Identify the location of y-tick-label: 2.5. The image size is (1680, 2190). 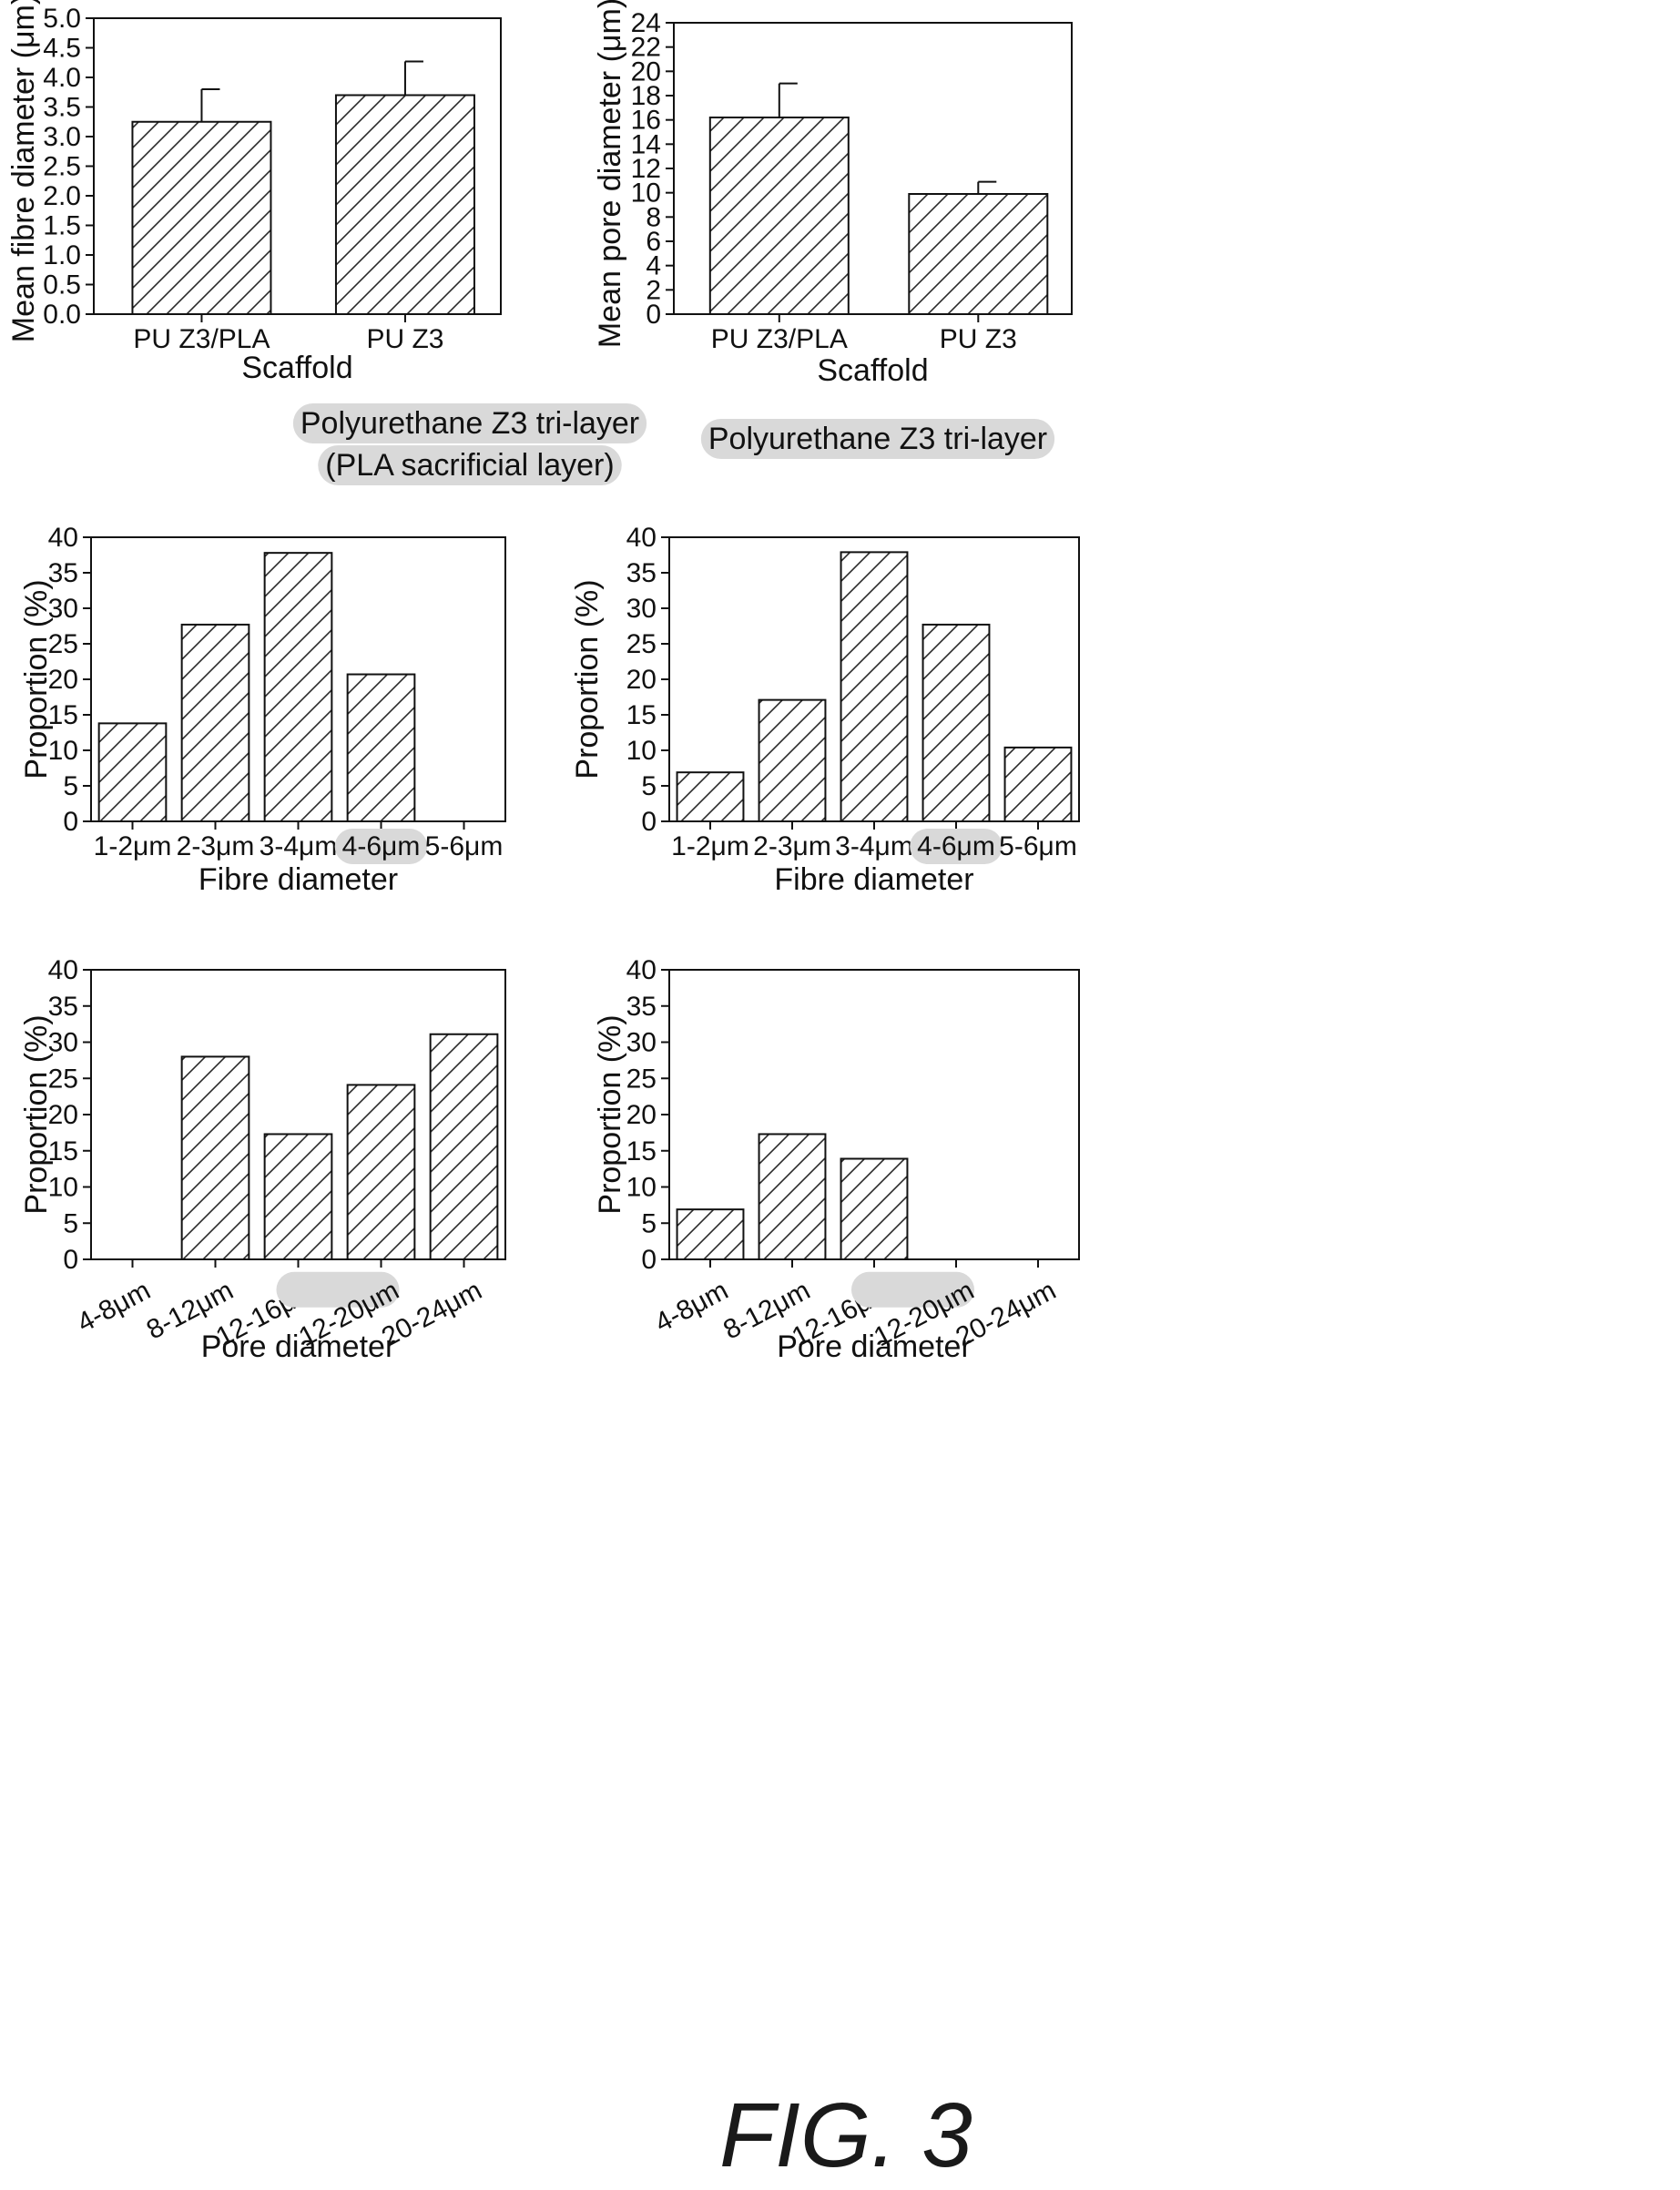
(62, 167).